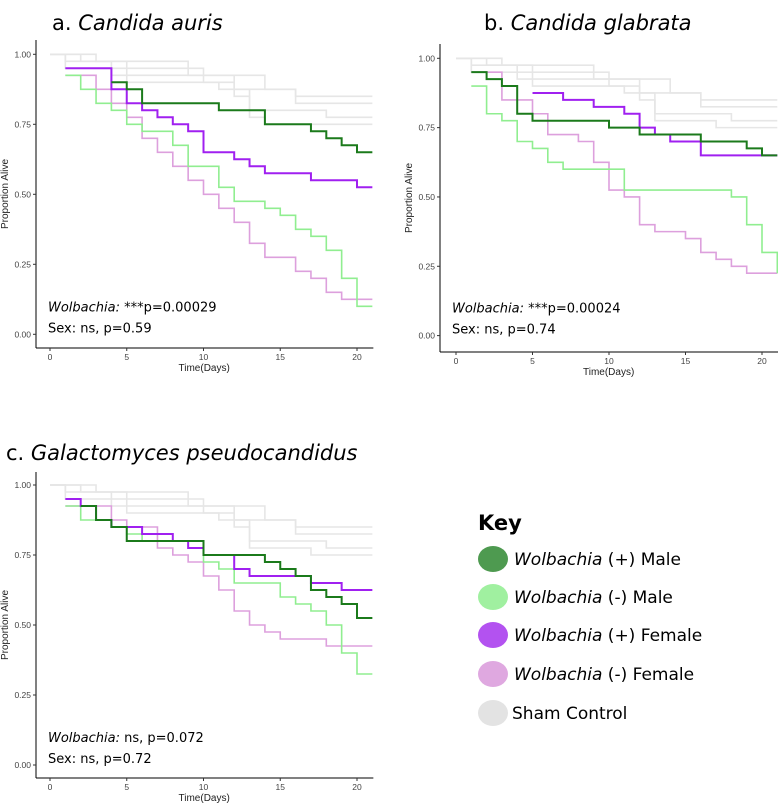 The height and width of the screenshot is (804, 778). I want to click on legend-label: Wolbachia (+) Female, so click(608, 636).